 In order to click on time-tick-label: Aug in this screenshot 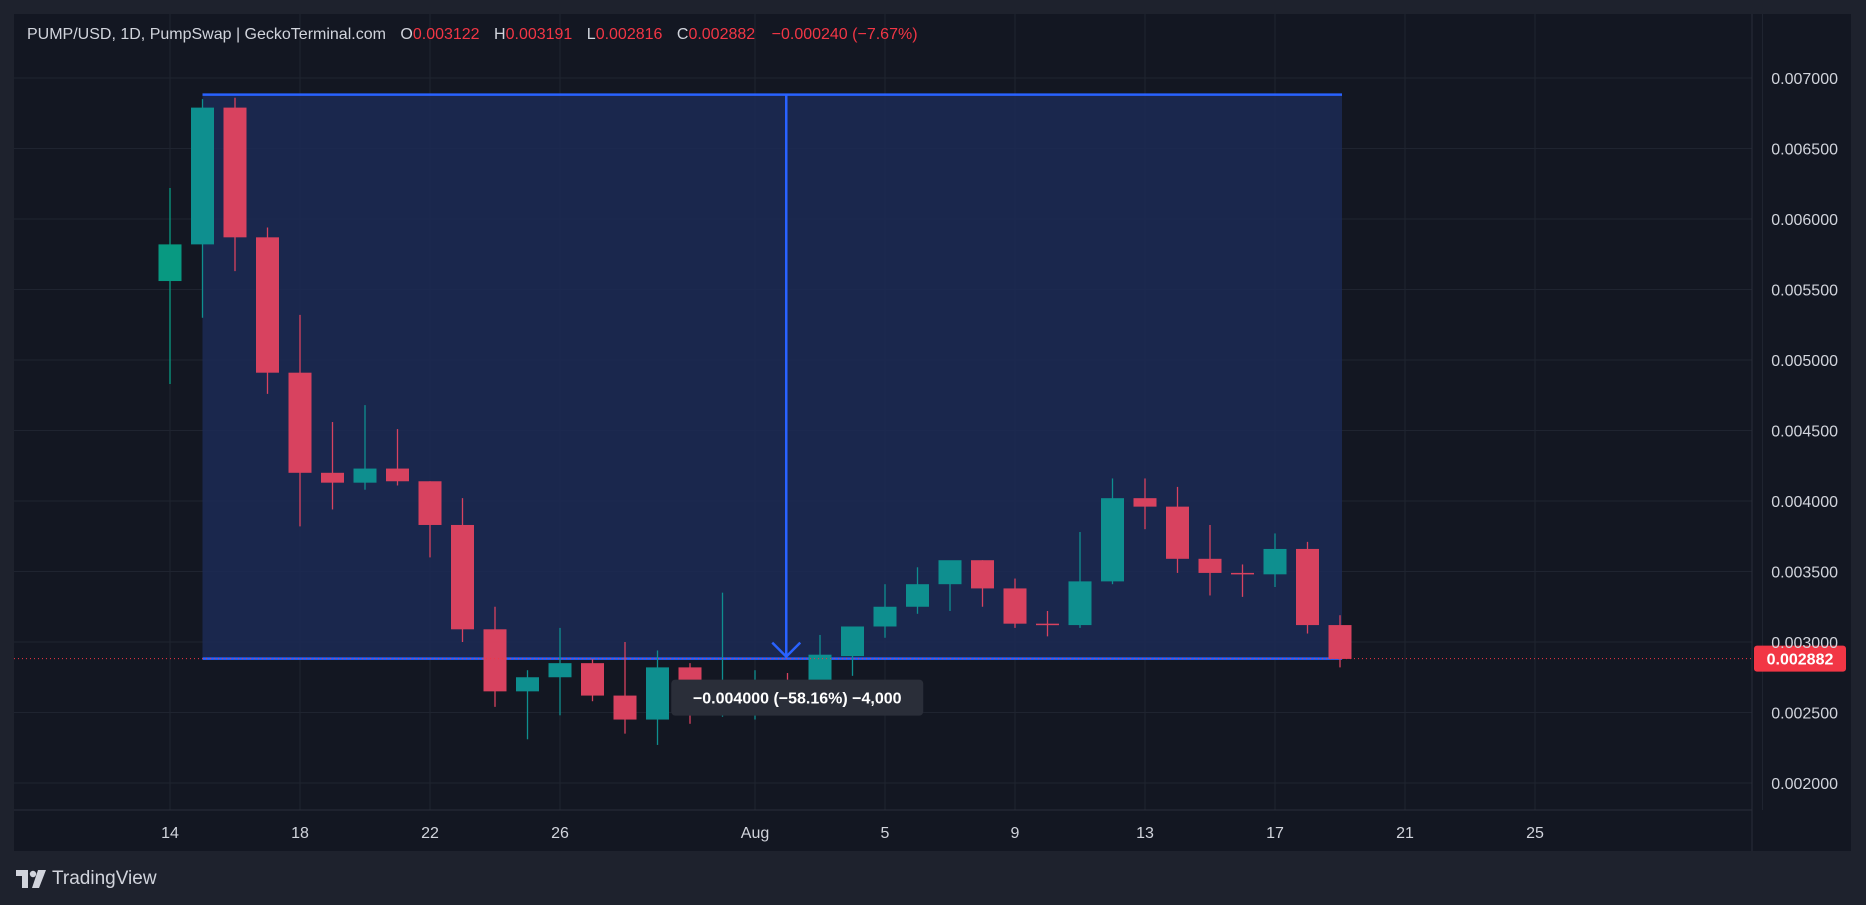, I will do `click(755, 833)`.